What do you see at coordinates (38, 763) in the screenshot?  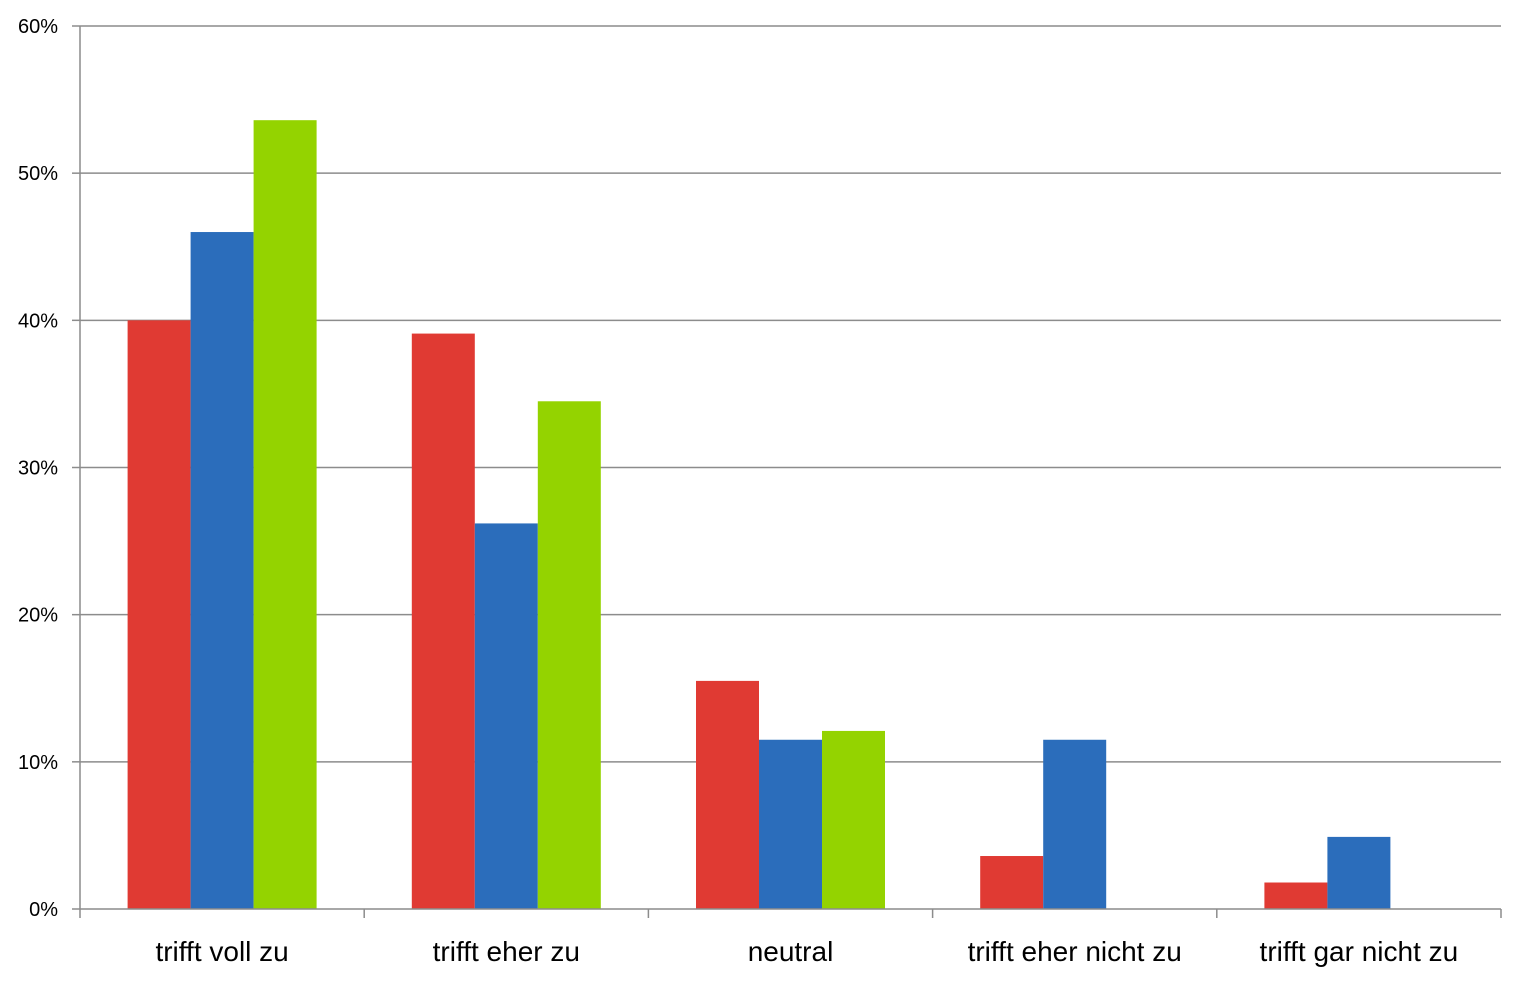 I see `y-tick-label: 10%` at bounding box center [38, 763].